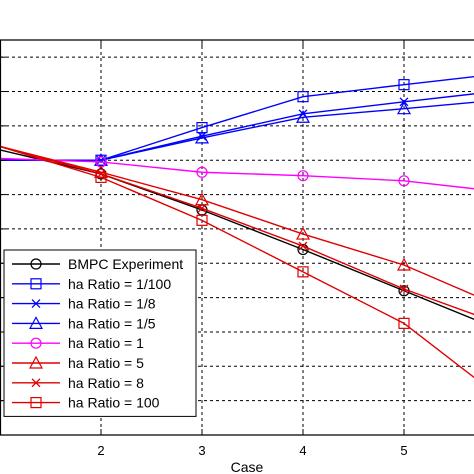 The width and height of the screenshot is (474, 474). Describe the element at coordinates (112, 323) in the screenshot. I see `legend-label: ha Ratio = 1/5` at that location.